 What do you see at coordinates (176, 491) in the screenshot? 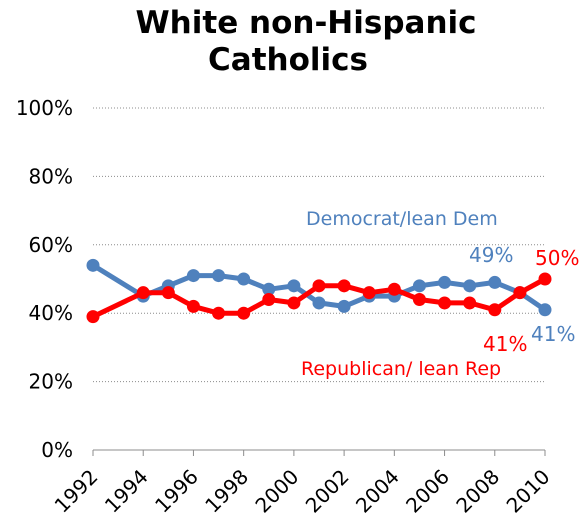
I see `x-tick-label: 1996` at bounding box center [176, 491].